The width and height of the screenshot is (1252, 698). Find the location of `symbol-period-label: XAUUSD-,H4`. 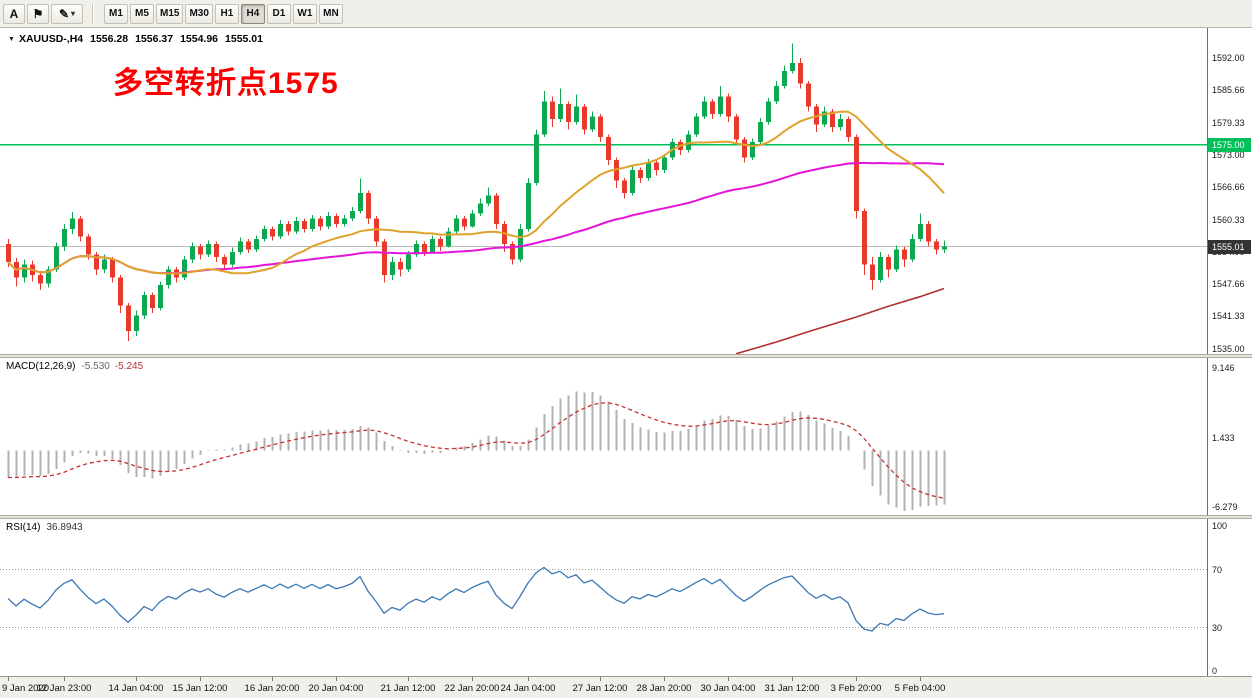

symbol-period-label: XAUUSD-,H4 is located at coordinates (51, 39).